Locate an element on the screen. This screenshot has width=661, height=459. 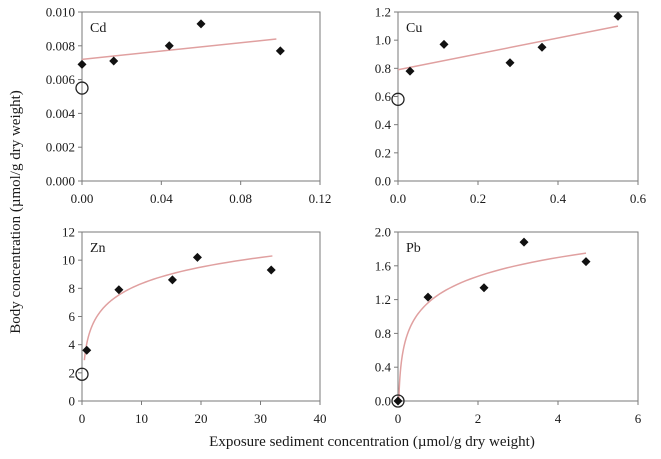
y-tick-label: 0.000 is located at coordinates (60, 181).